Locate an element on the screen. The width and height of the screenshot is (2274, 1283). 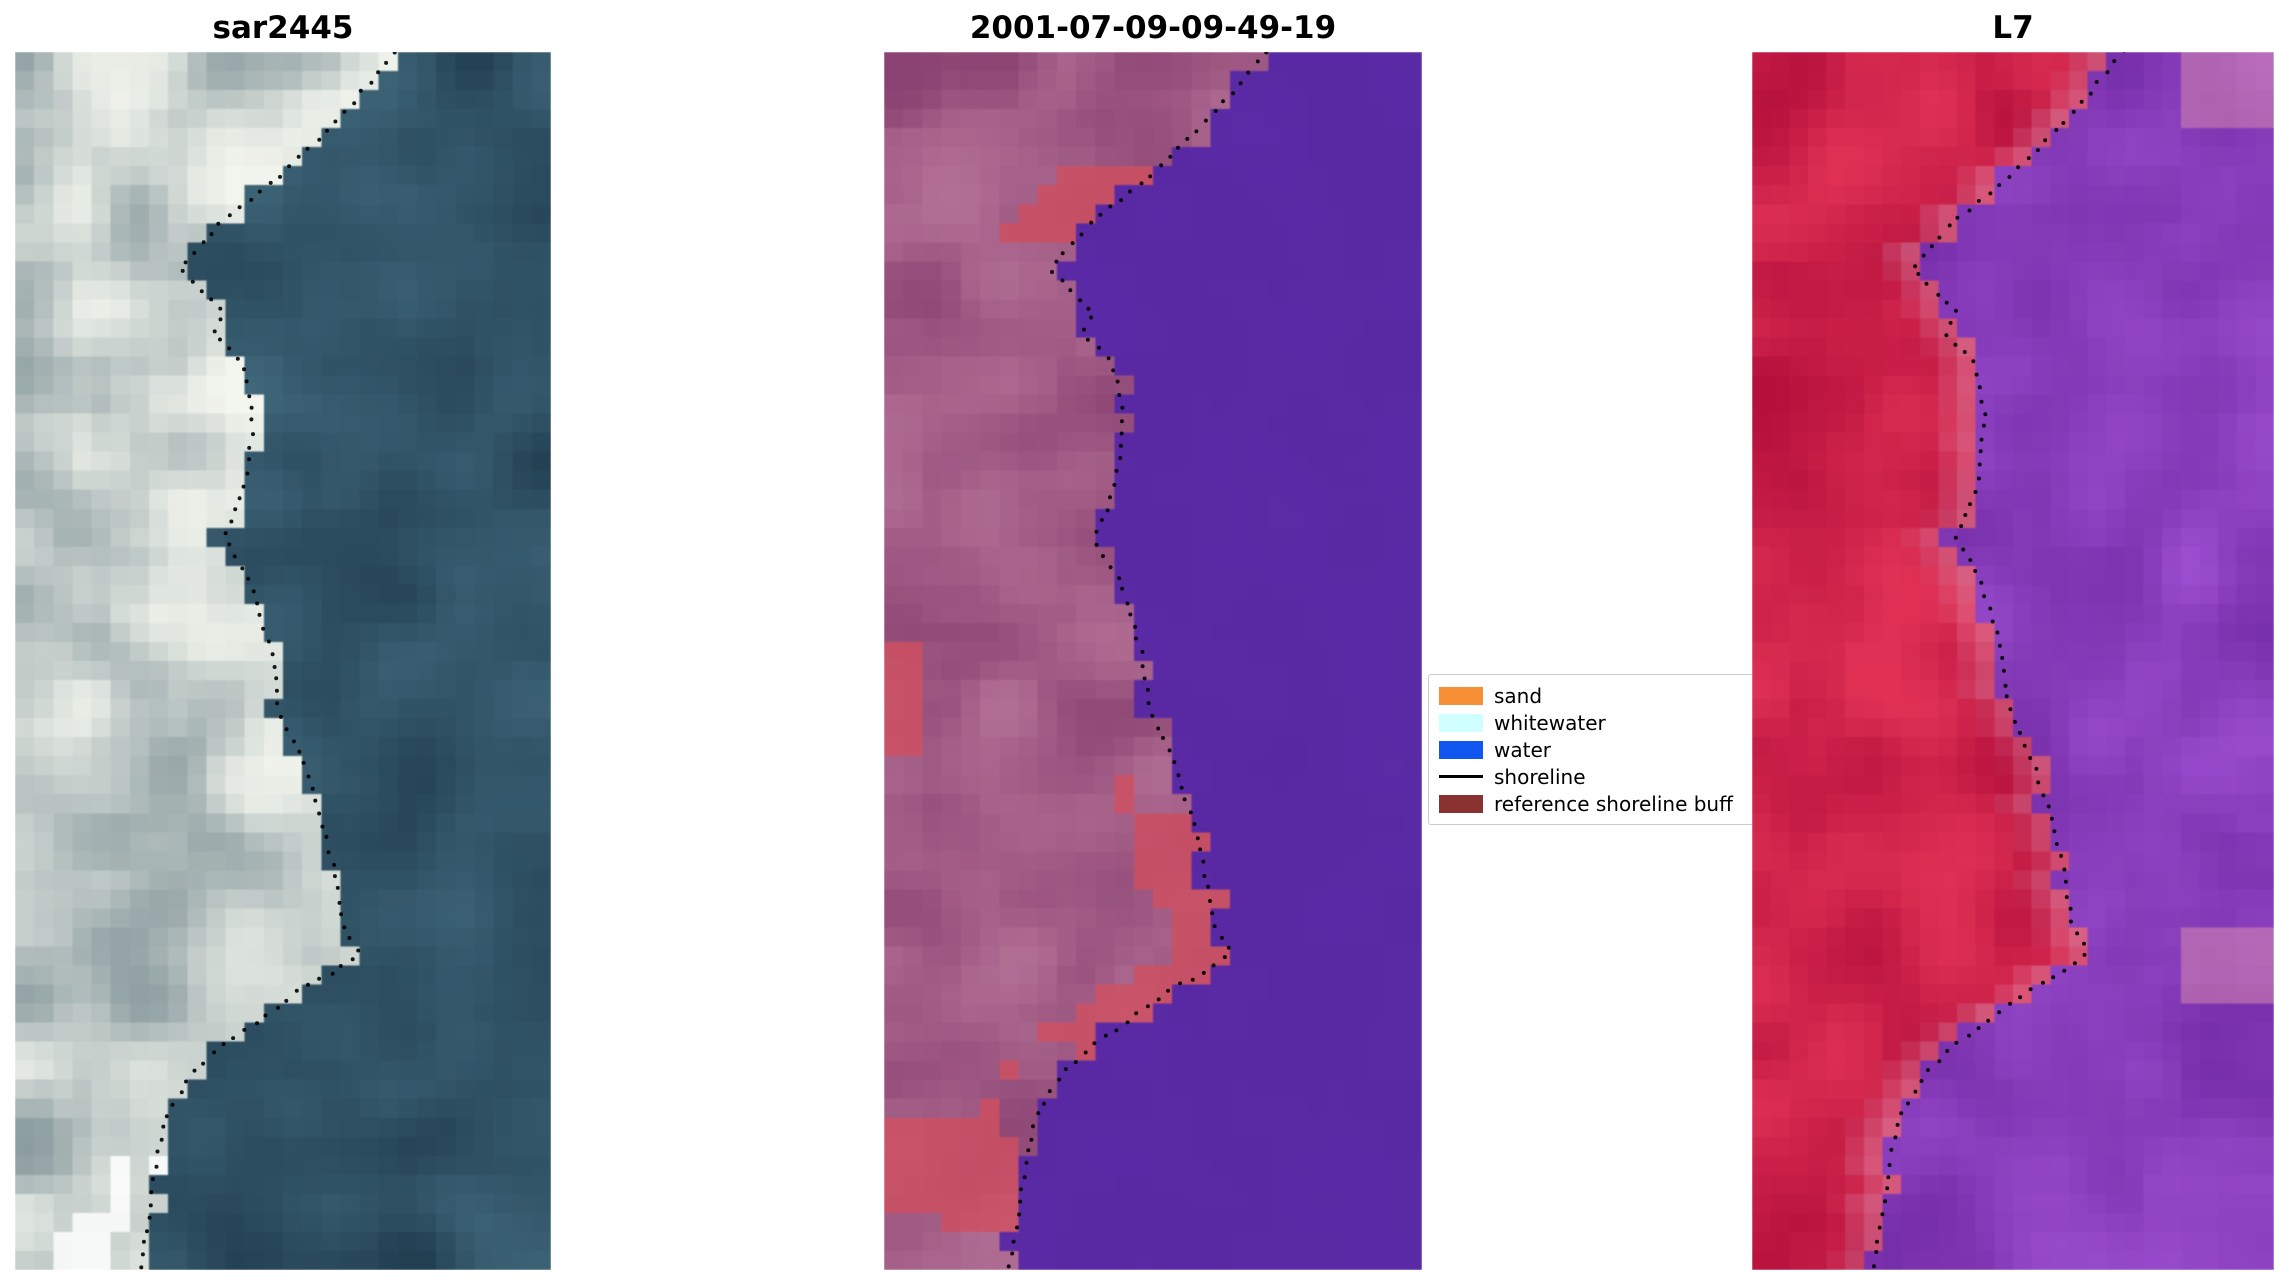
legend-item-whitewater: whitewater is located at coordinates (1595, 722).